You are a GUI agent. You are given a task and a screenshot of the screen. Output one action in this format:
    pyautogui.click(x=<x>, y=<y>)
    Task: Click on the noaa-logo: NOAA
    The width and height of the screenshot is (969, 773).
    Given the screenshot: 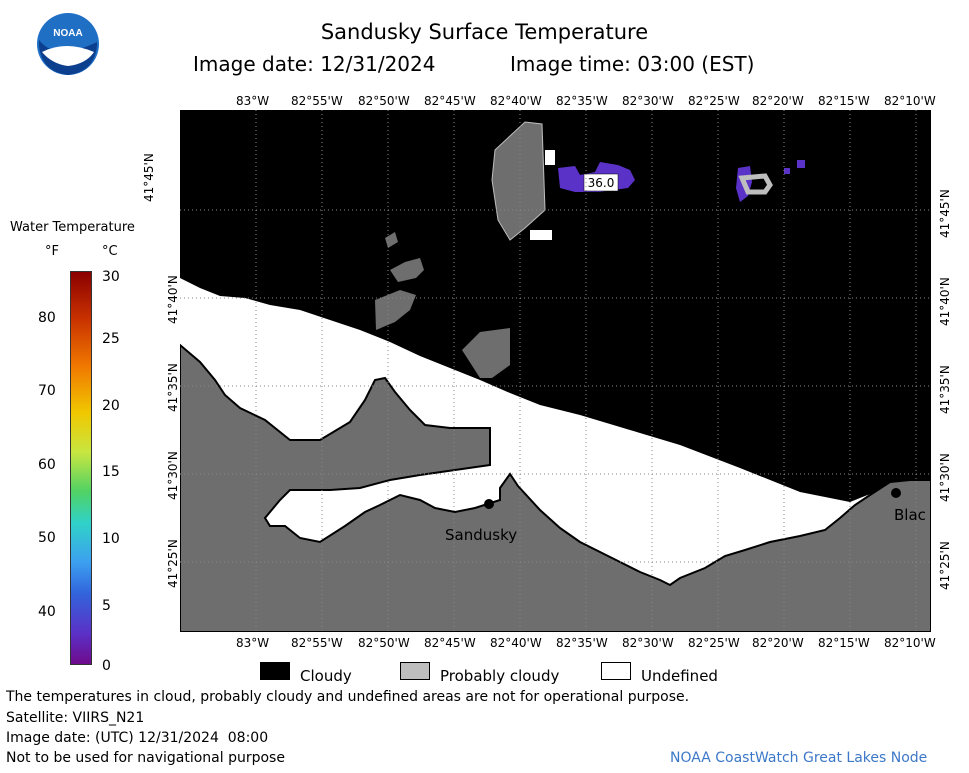 What is the action you would take?
    pyautogui.click(x=68, y=44)
    